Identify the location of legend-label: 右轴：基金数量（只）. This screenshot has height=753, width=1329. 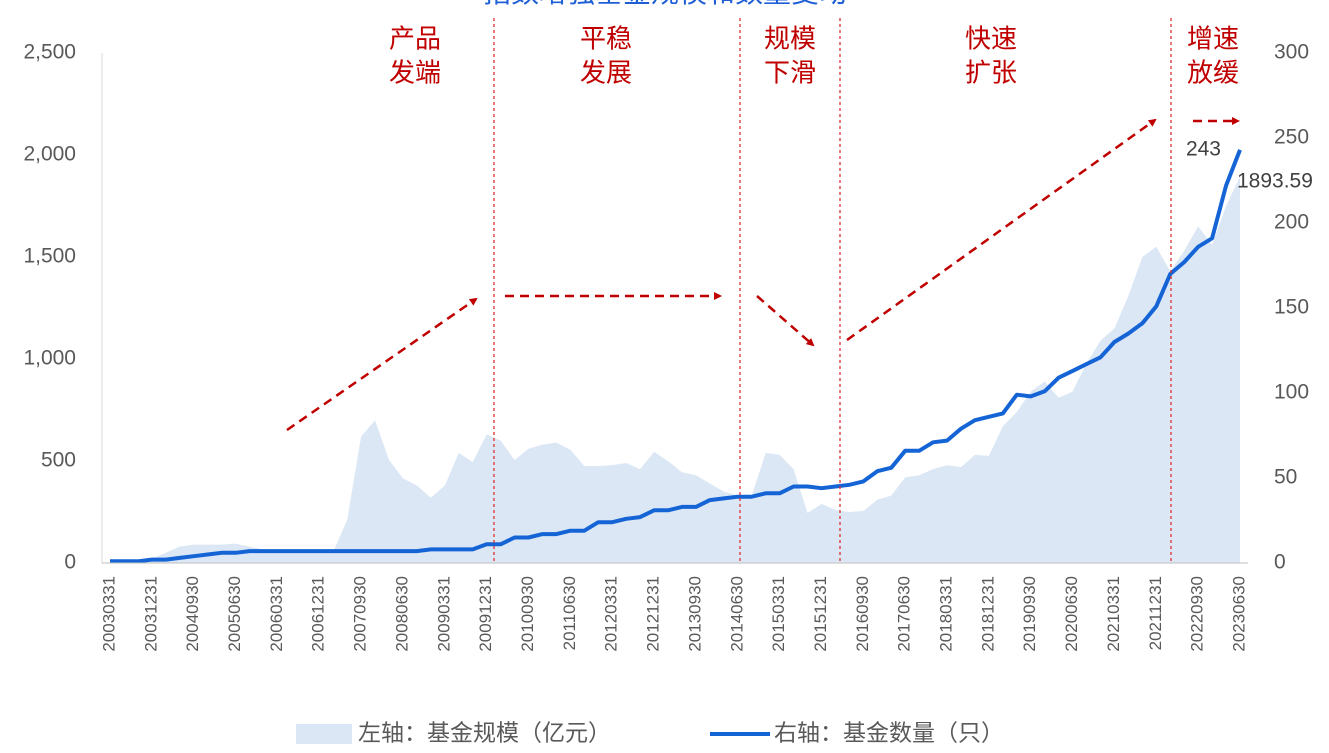
(889, 734).